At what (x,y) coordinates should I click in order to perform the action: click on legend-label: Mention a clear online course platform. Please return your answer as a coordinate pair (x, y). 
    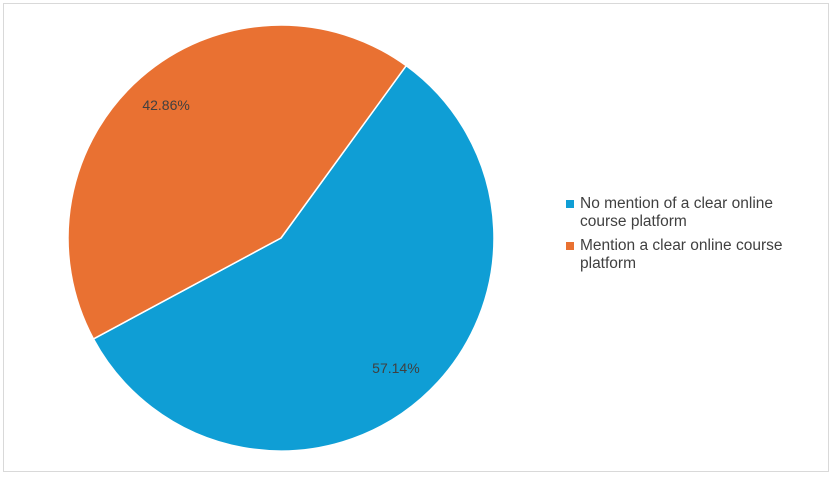
    Looking at the image, I should click on (681, 254).